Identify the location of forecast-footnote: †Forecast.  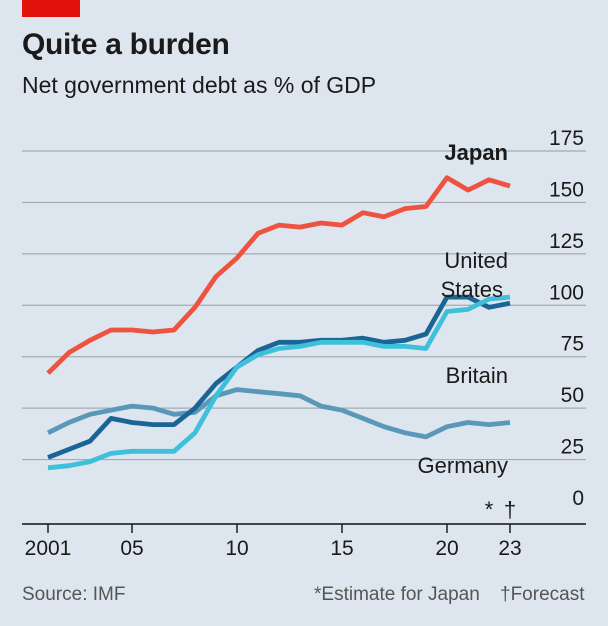
(542, 594).